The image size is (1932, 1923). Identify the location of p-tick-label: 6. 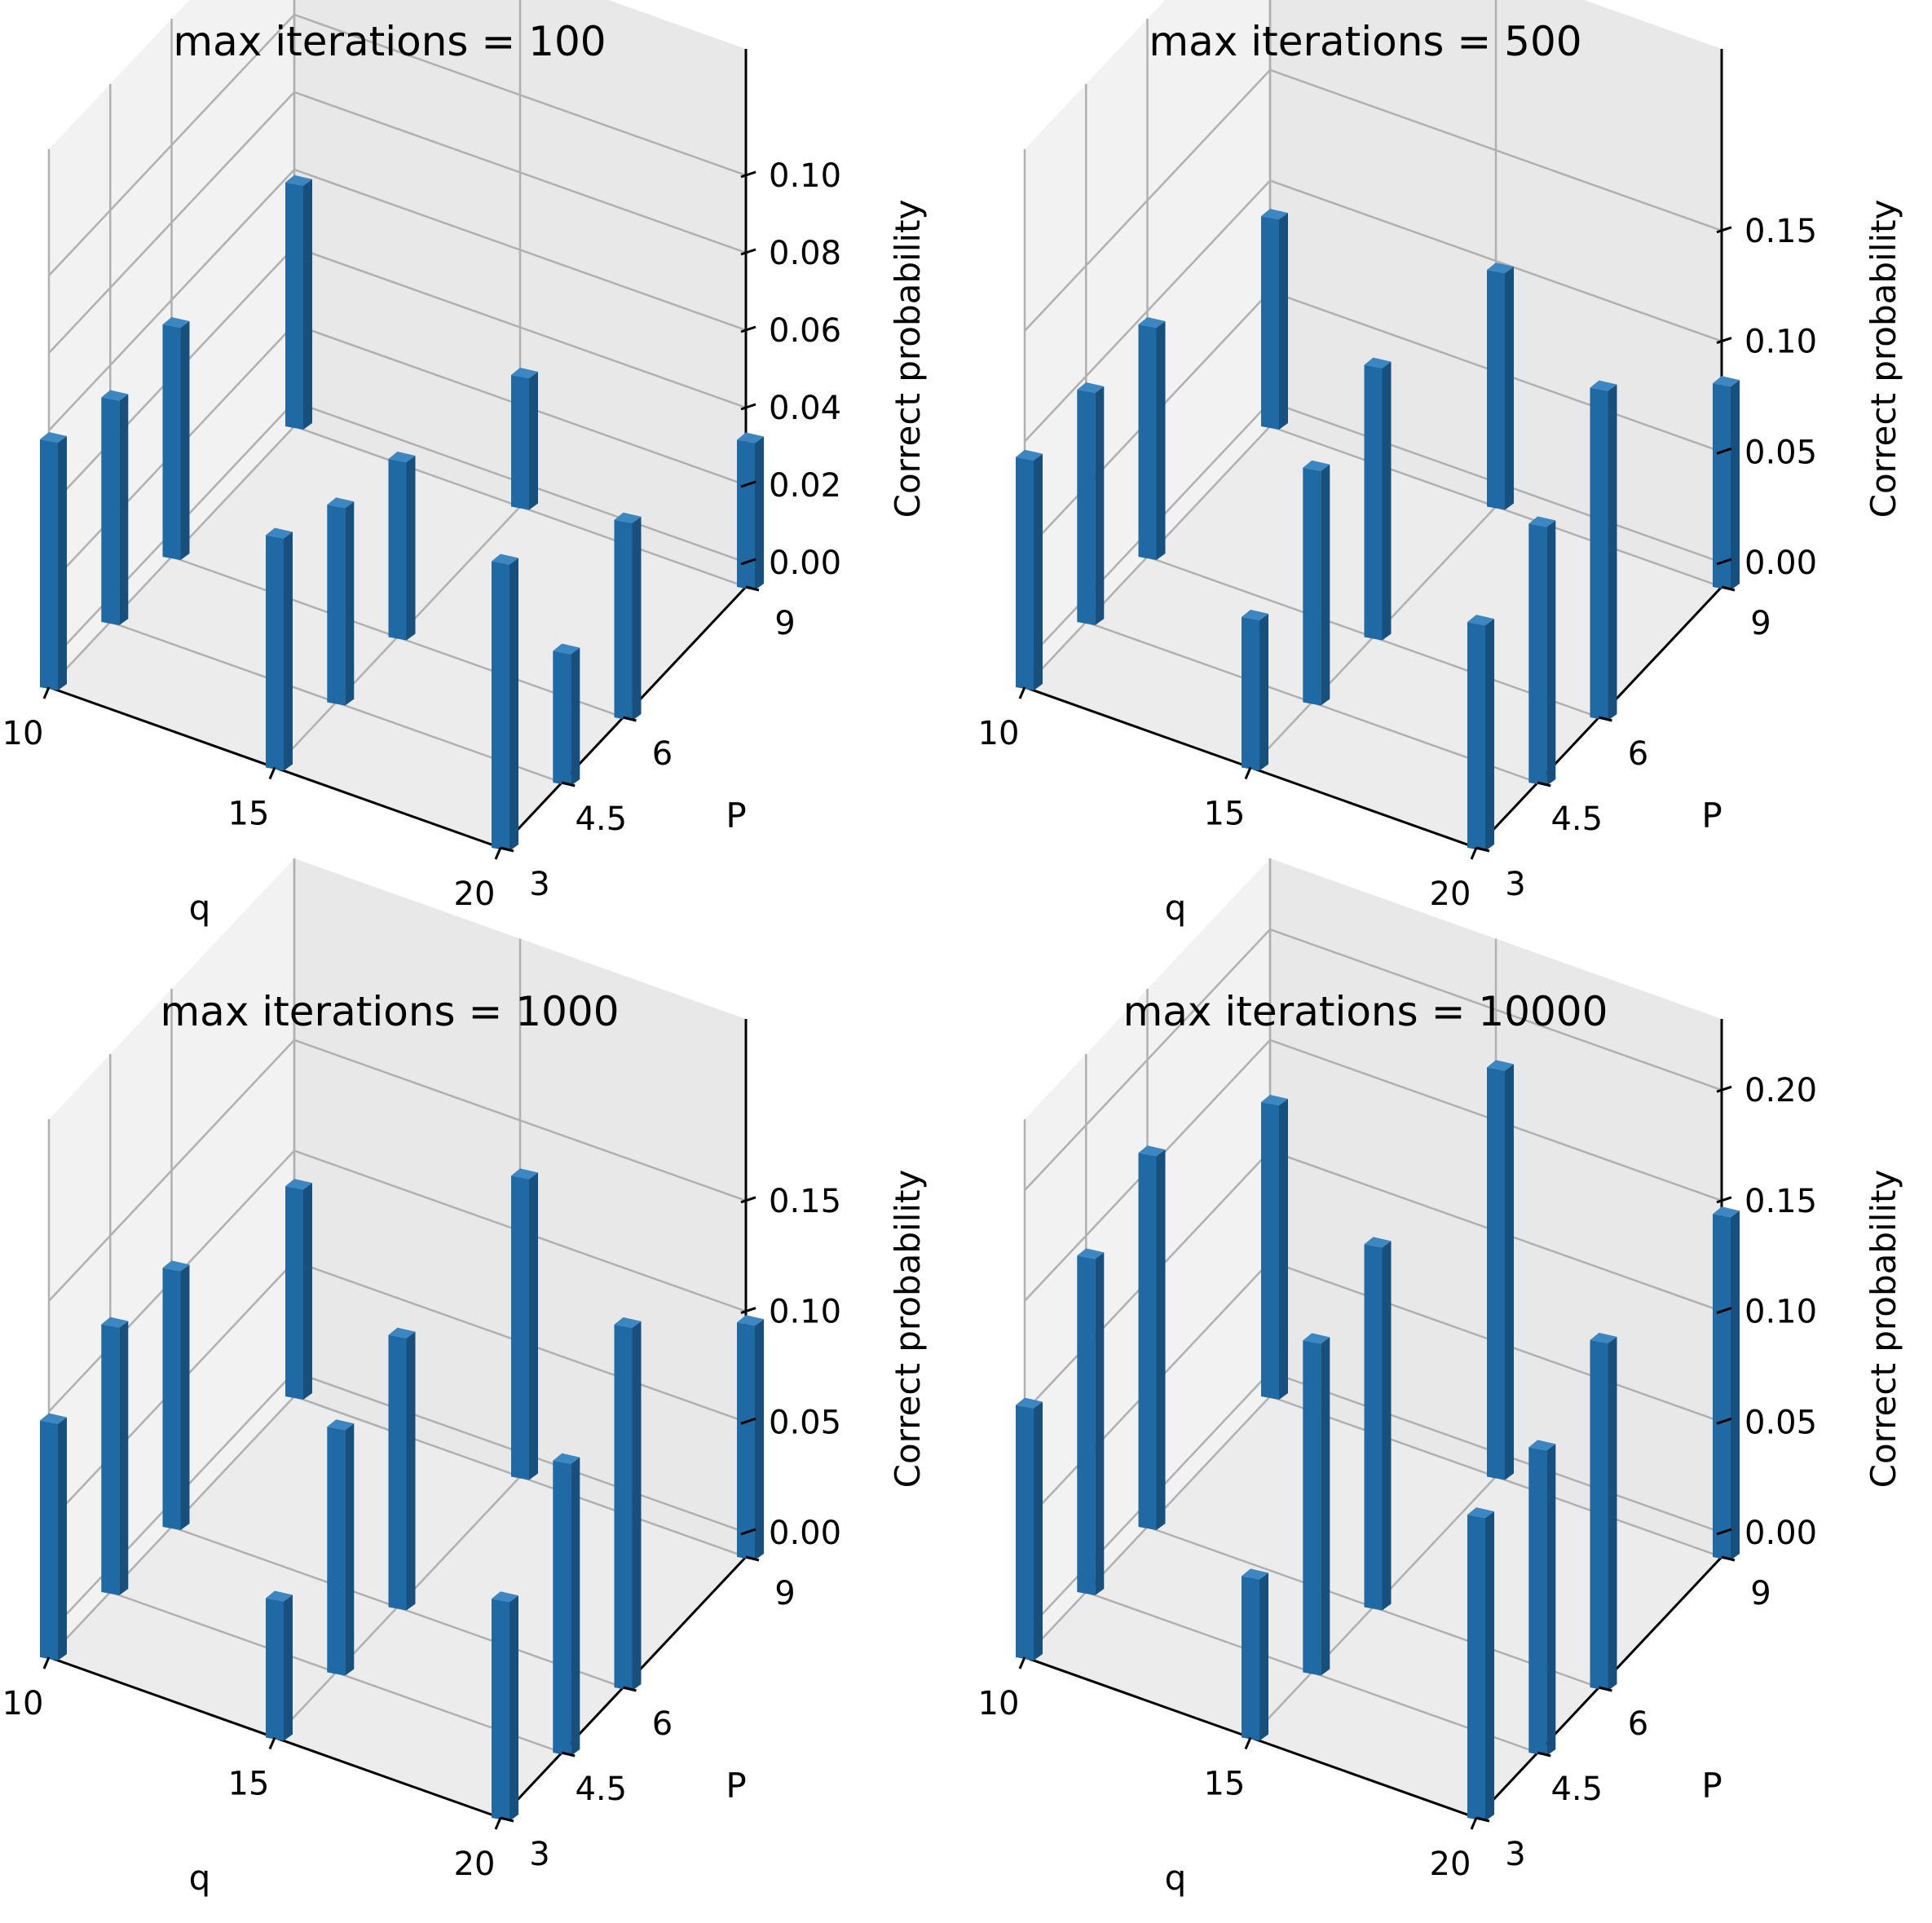
(1638, 754).